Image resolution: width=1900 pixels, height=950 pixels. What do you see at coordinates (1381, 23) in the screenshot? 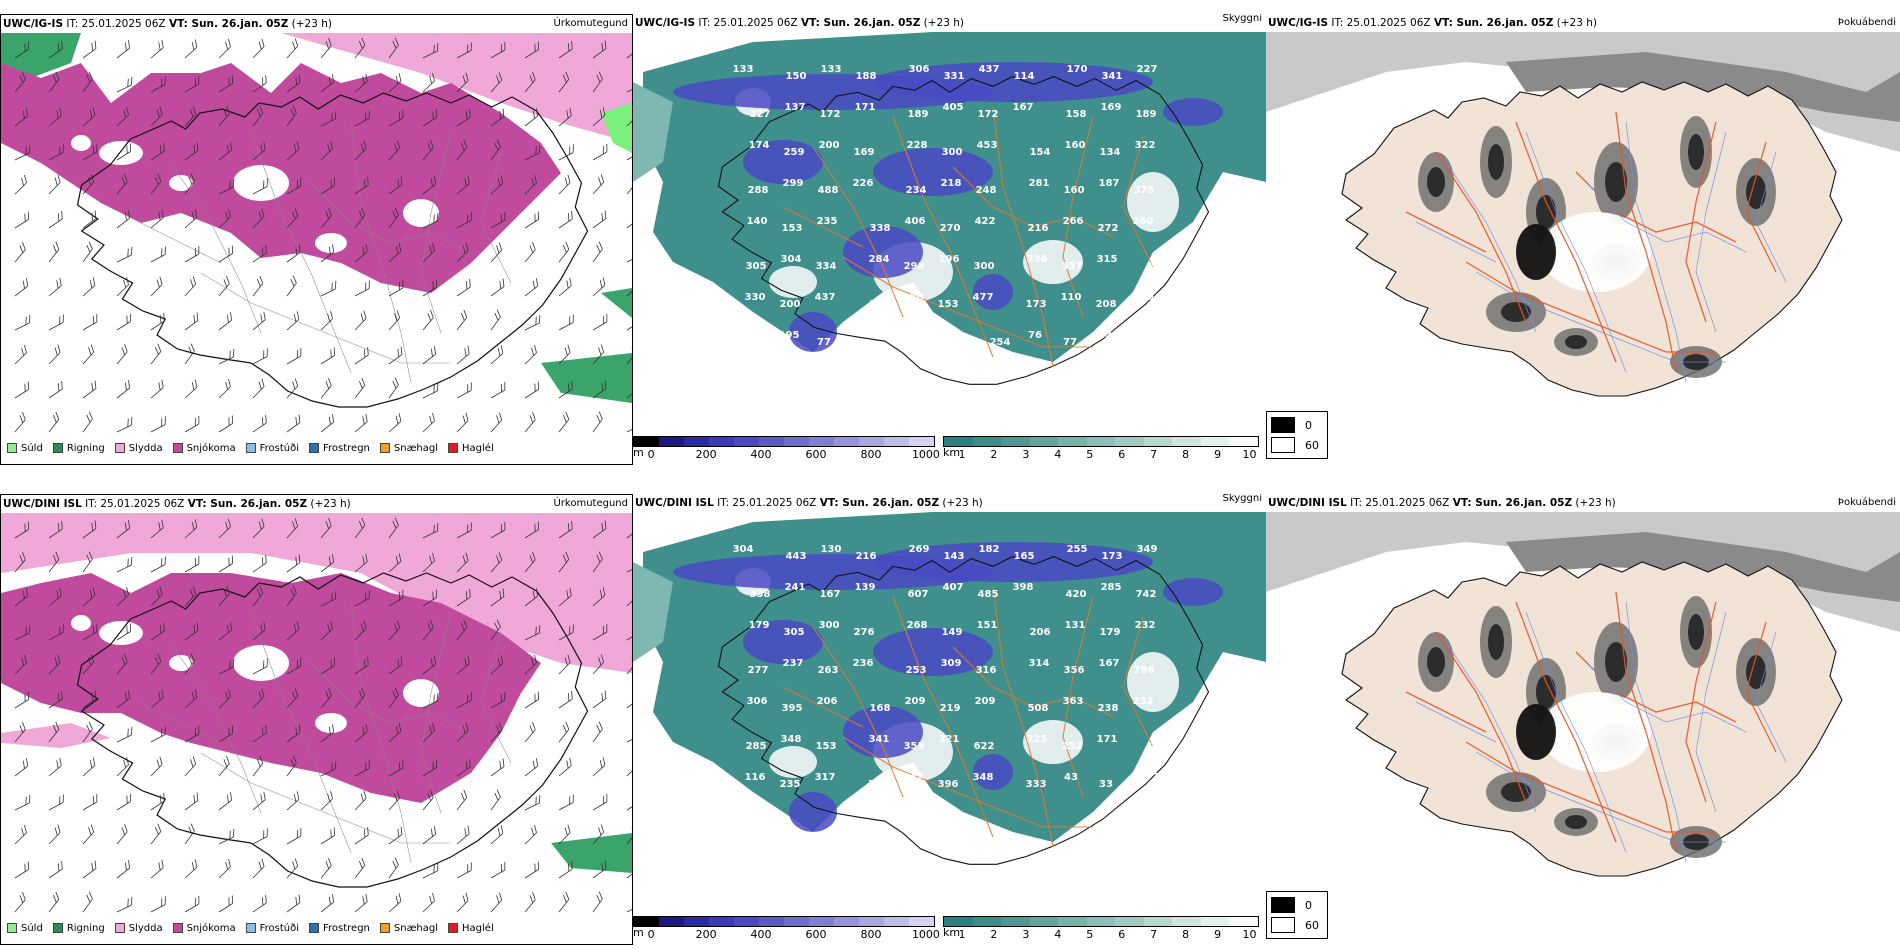
I see `issue-time: IT: 25.01.2025 06Z` at bounding box center [1381, 23].